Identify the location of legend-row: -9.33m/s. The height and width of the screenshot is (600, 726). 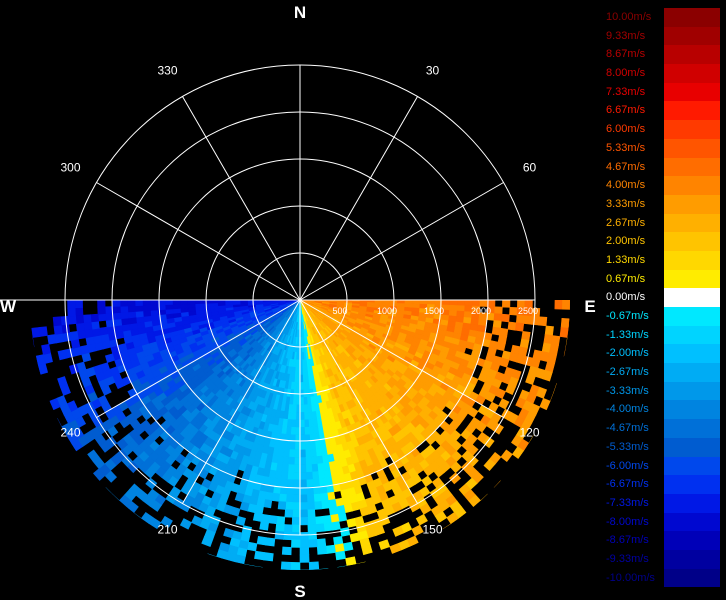
(663, 559).